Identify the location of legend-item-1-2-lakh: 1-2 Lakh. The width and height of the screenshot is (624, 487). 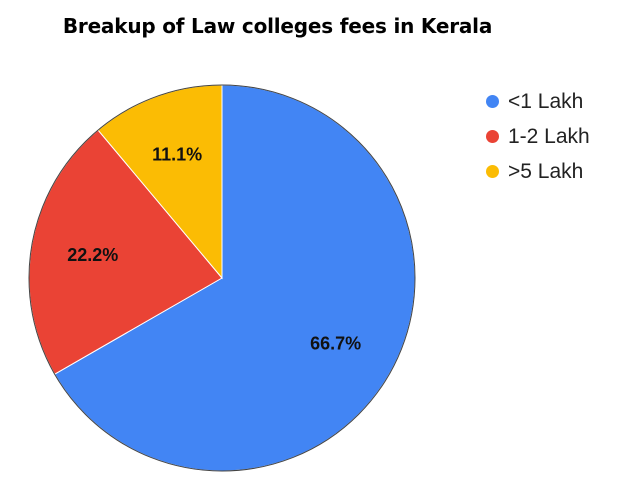
(538, 136).